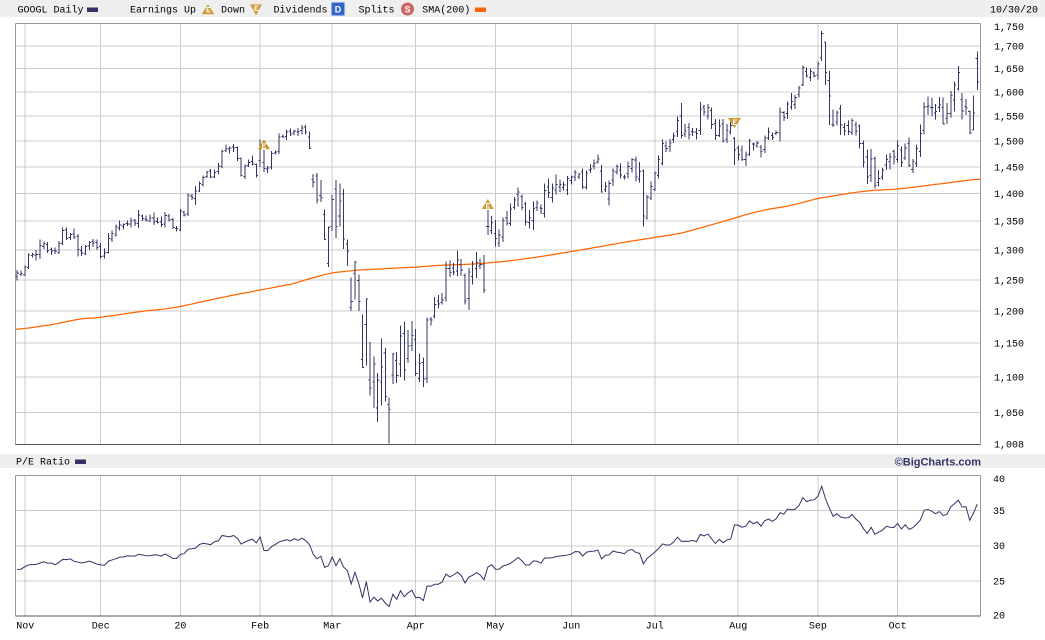  Describe the element at coordinates (738, 627) in the screenshot. I see `svg-text: Aug` at that location.